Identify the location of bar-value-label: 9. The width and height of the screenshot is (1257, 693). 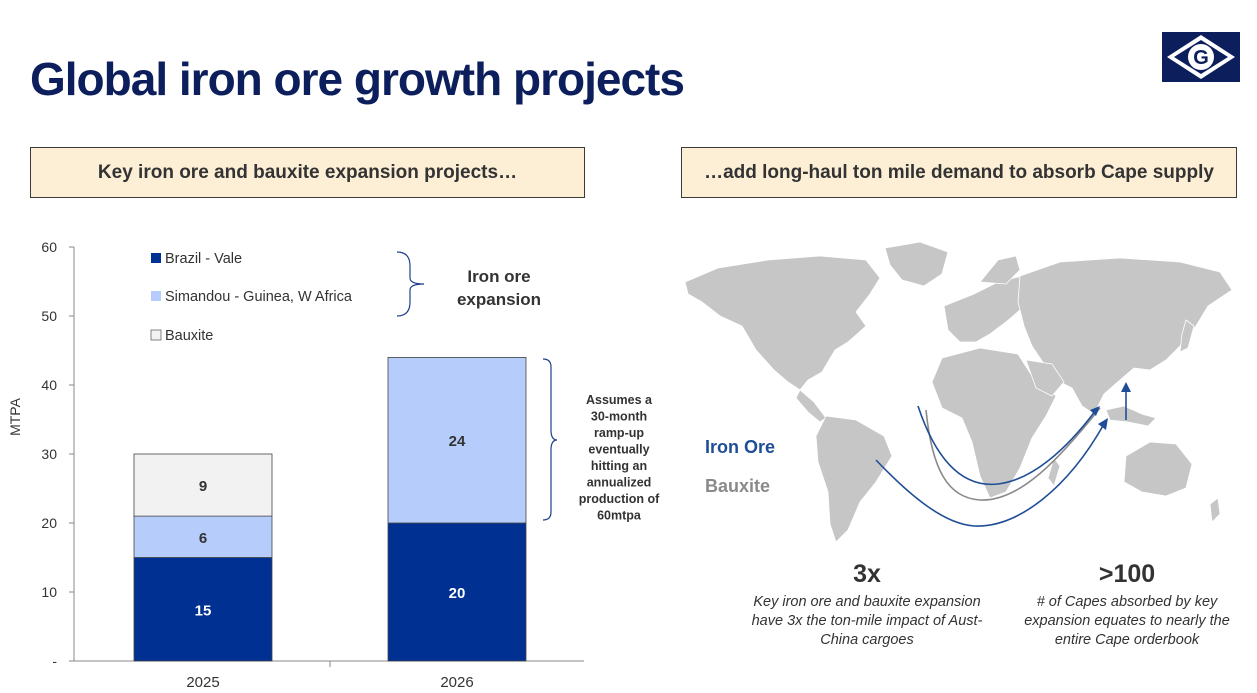
(203, 486).